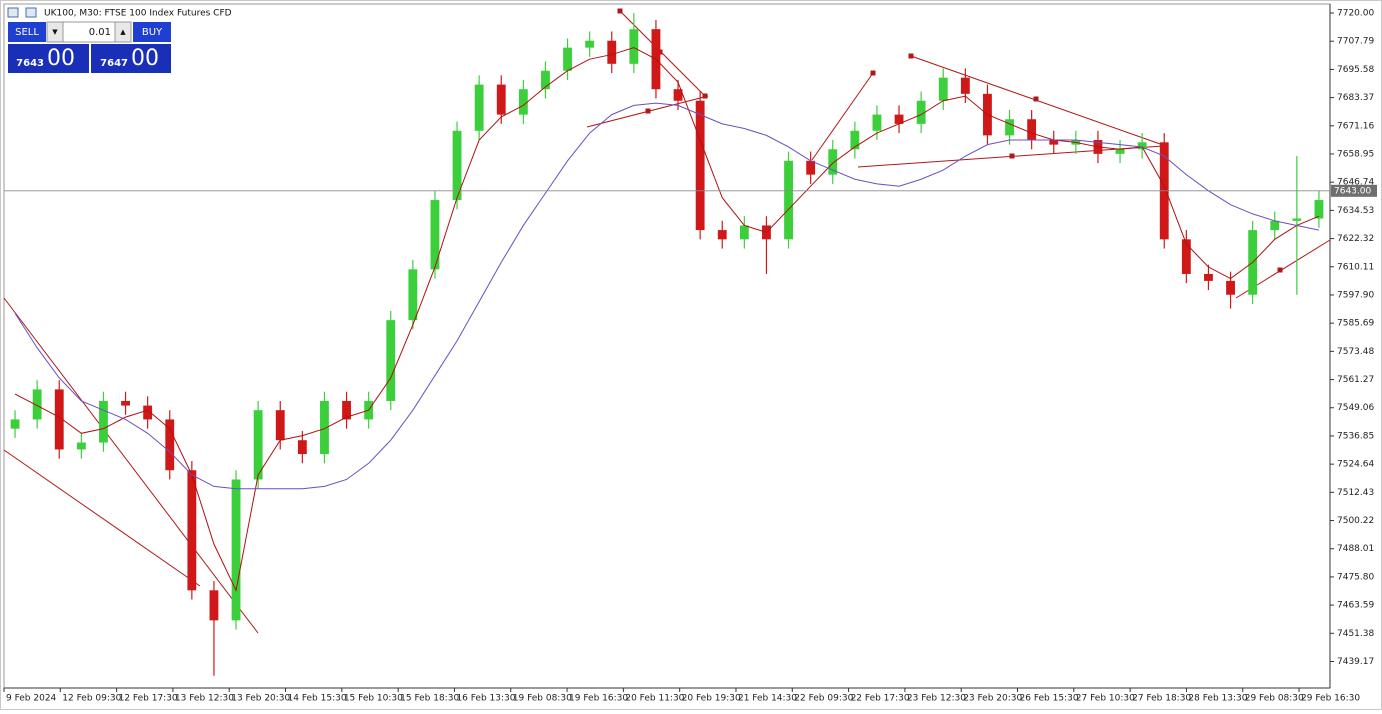 This screenshot has width=1382, height=714. Describe the element at coordinates (1355, 14) in the screenshot. I see `y-tick-label: 7720.00` at that location.